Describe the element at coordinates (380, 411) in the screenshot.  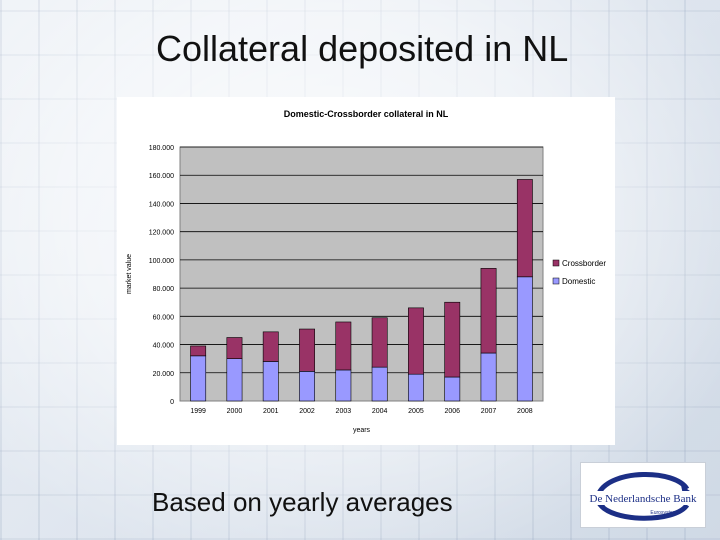
I see `x-tick-label: 2004` at that location.